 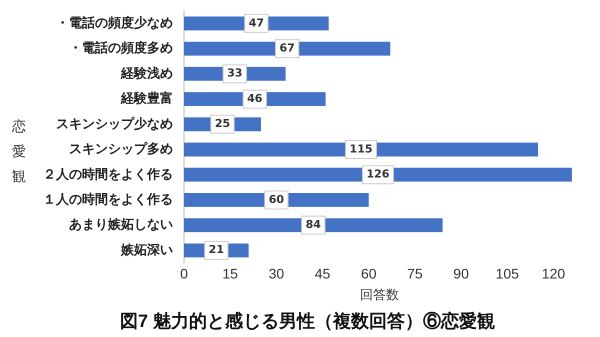 I want to click on y-tick-label: 経験豊富, so click(x=146, y=98).